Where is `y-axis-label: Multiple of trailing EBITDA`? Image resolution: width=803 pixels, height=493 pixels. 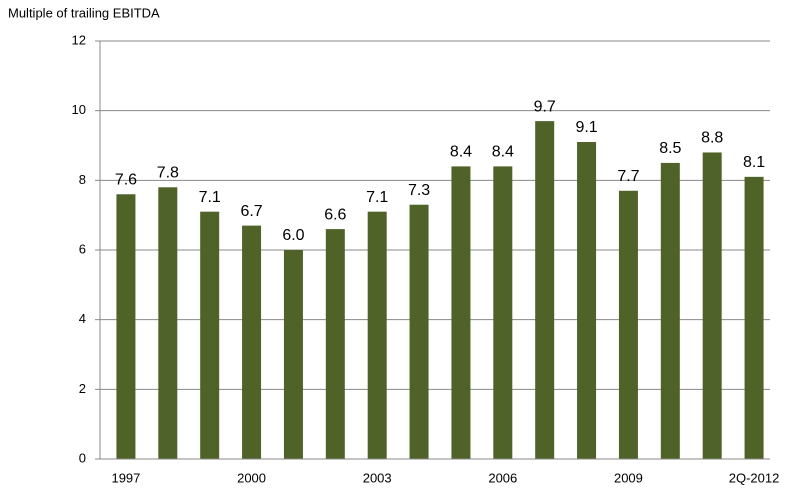
y-axis-label: Multiple of trailing EBITDA is located at coordinates (84, 12).